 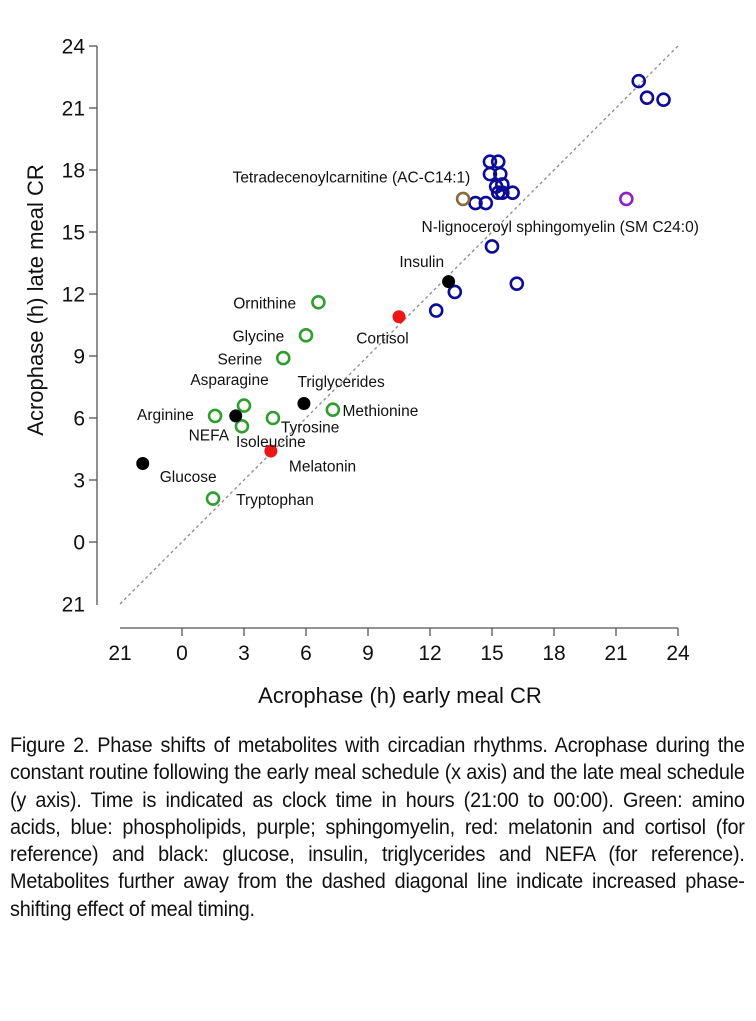 I want to click on point-label: Tyrosine, so click(x=310, y=427).